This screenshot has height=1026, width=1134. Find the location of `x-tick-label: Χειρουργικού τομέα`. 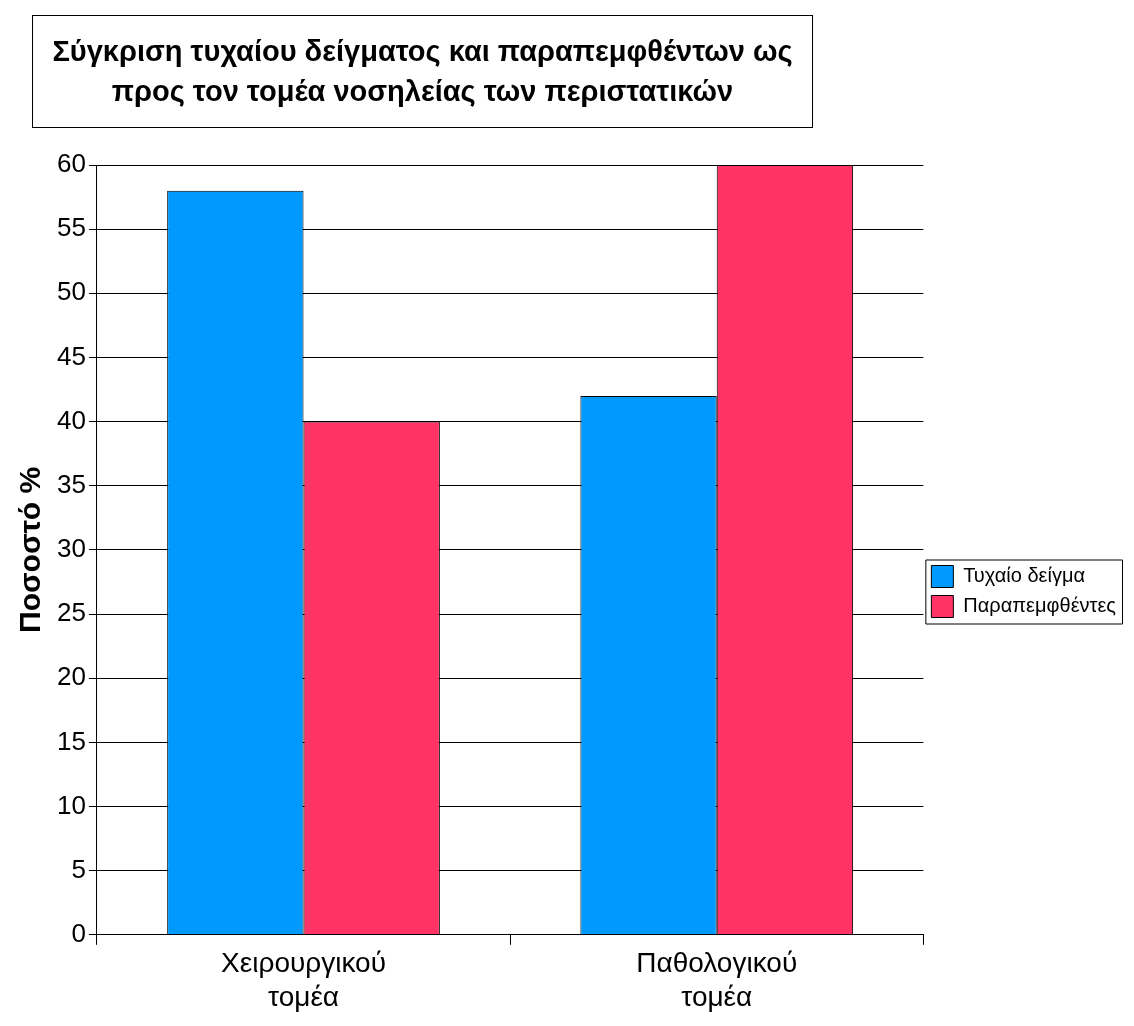

x-tick-label: Χειρουργικού τομέα is located at coordinates (303, 979).